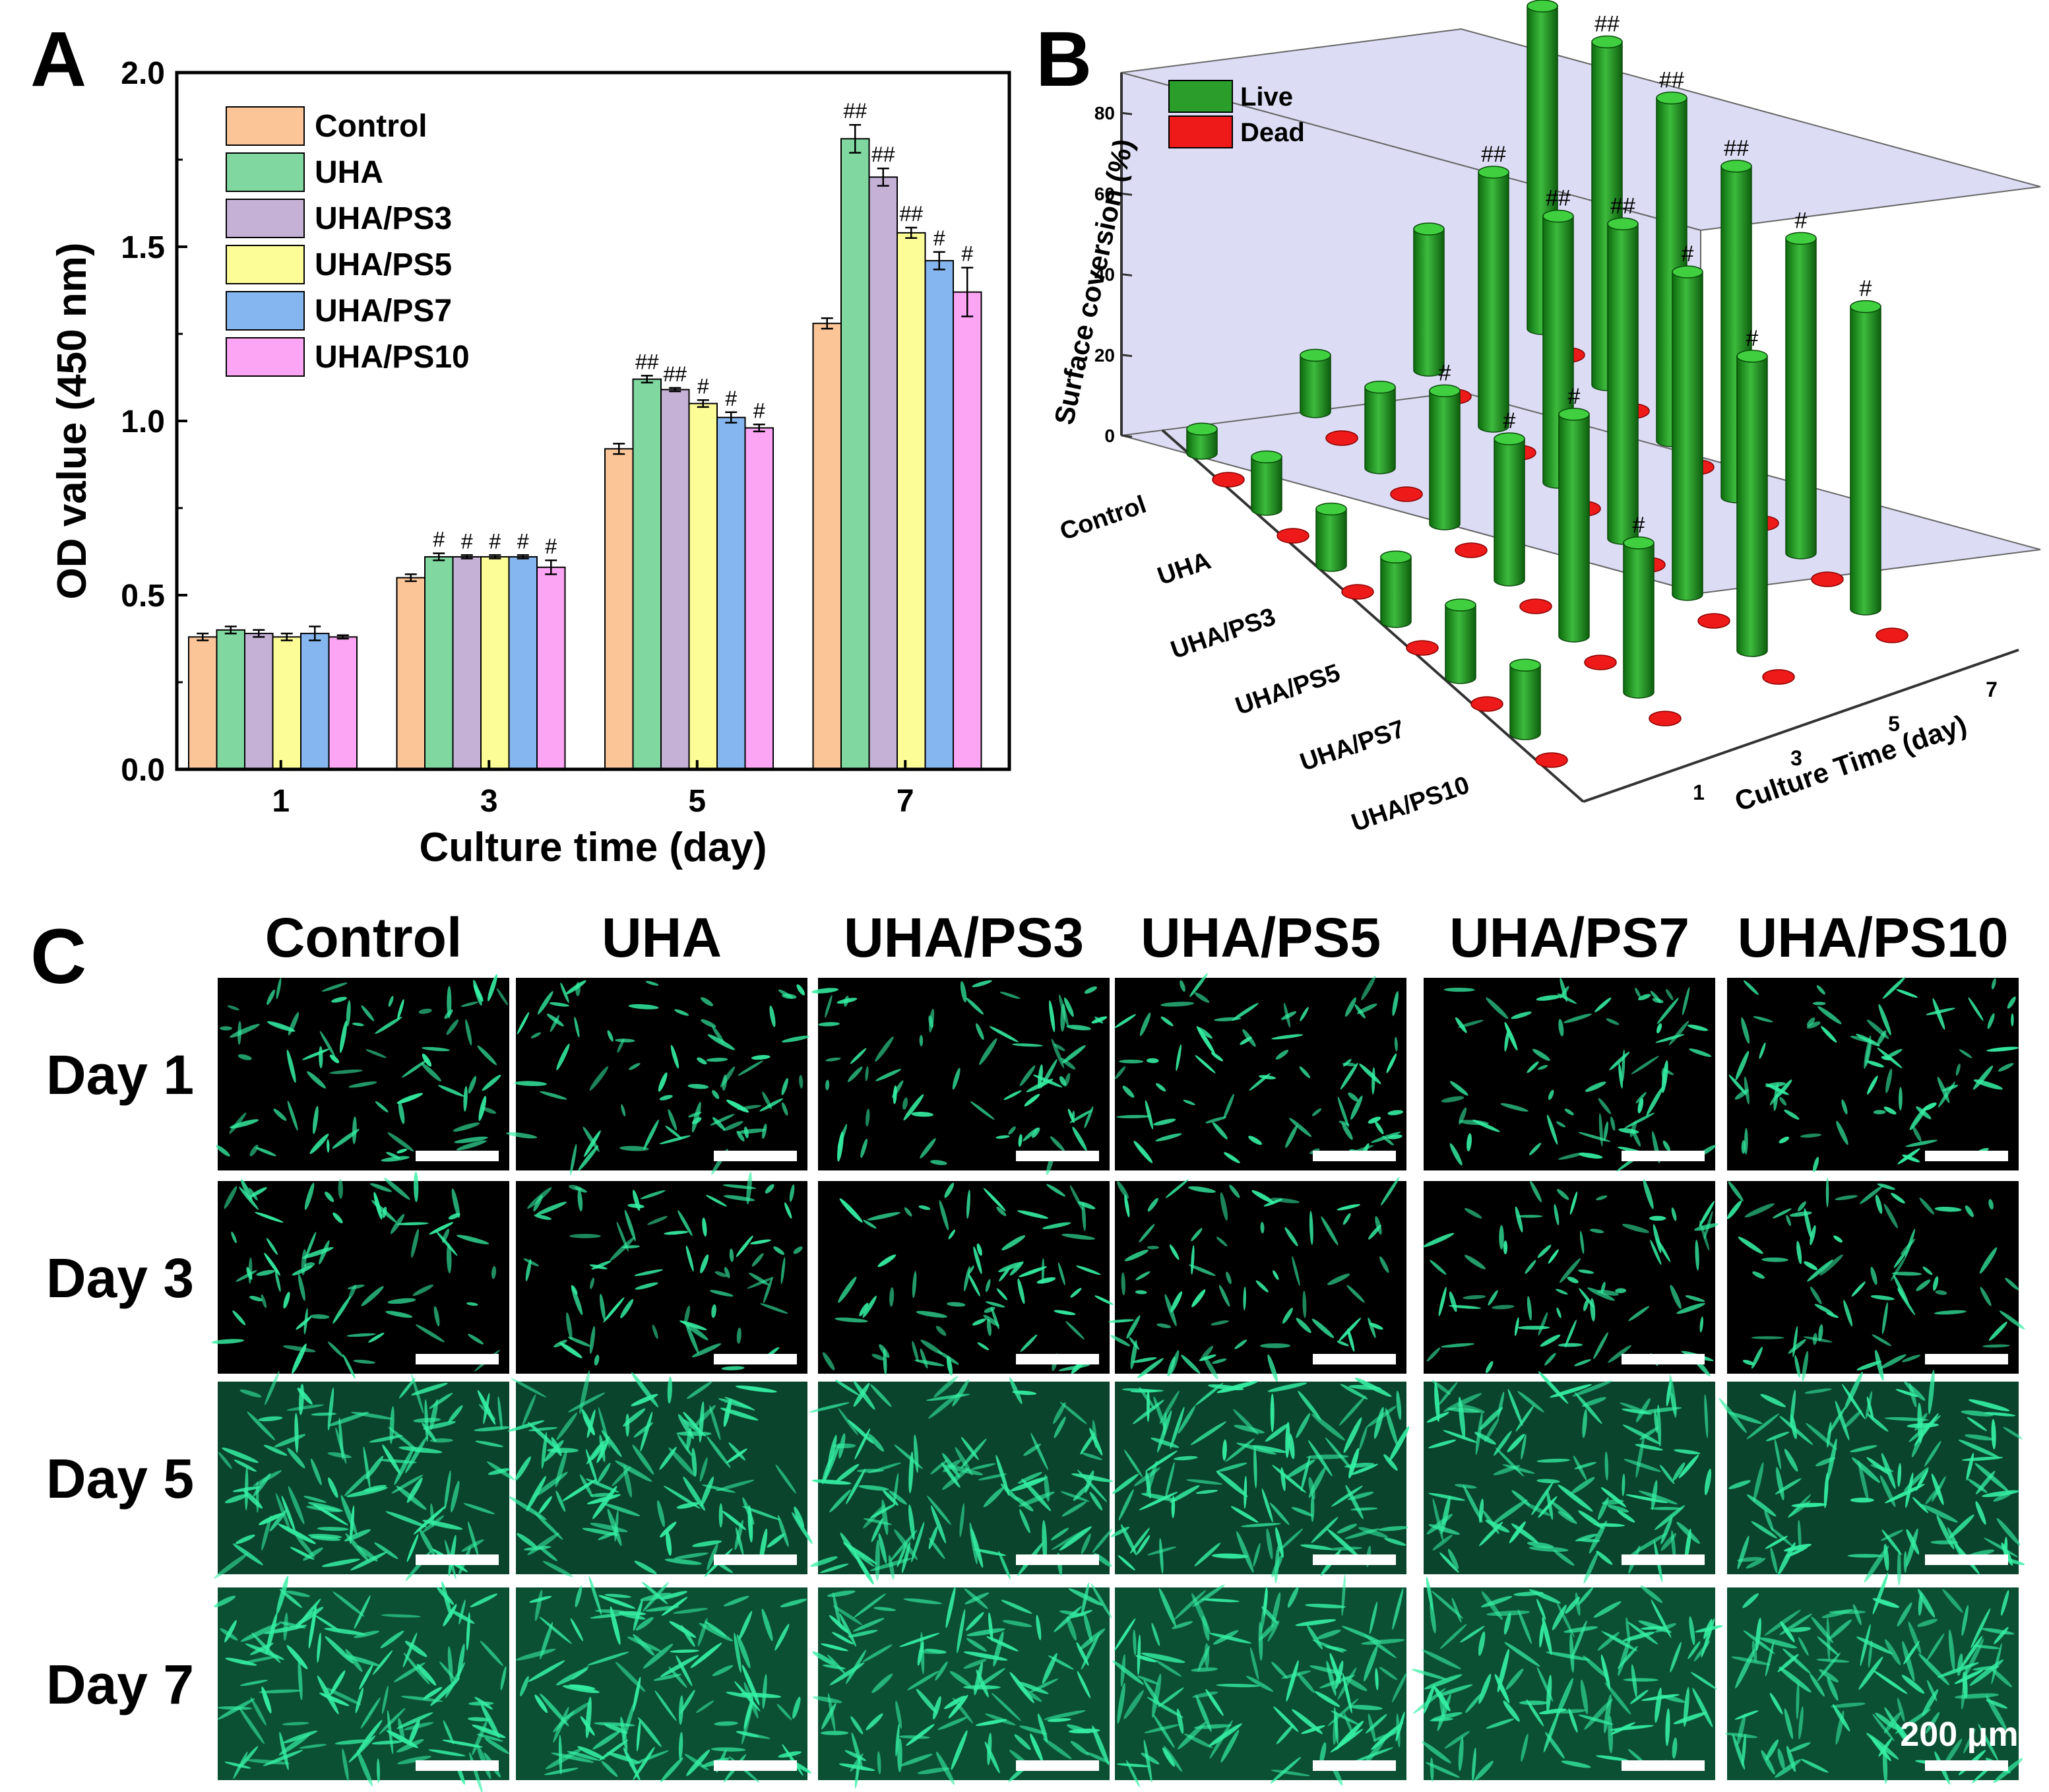 Image resolution: width=2049 pixels, height=1792 pixels. I want to click on column-header: Control, so click(363, 938).